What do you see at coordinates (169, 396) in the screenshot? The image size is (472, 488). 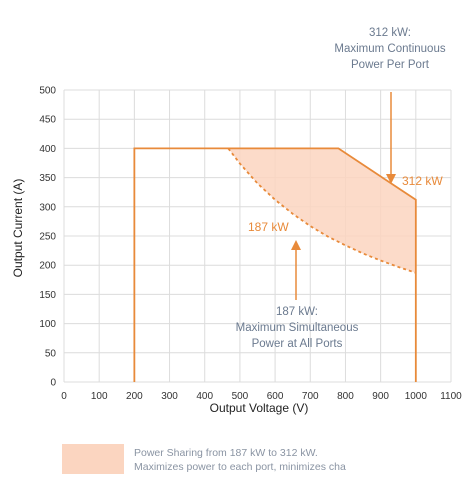 I see `x-tick-label: 300` at bounding box center [169, 396].